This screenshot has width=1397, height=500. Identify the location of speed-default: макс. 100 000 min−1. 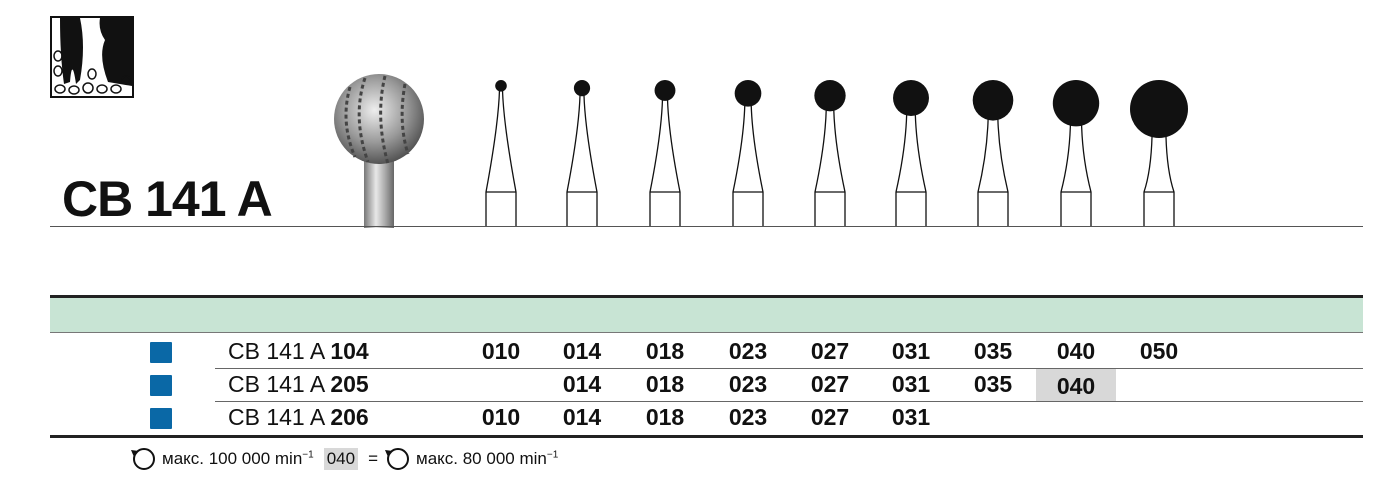
(238, 458).